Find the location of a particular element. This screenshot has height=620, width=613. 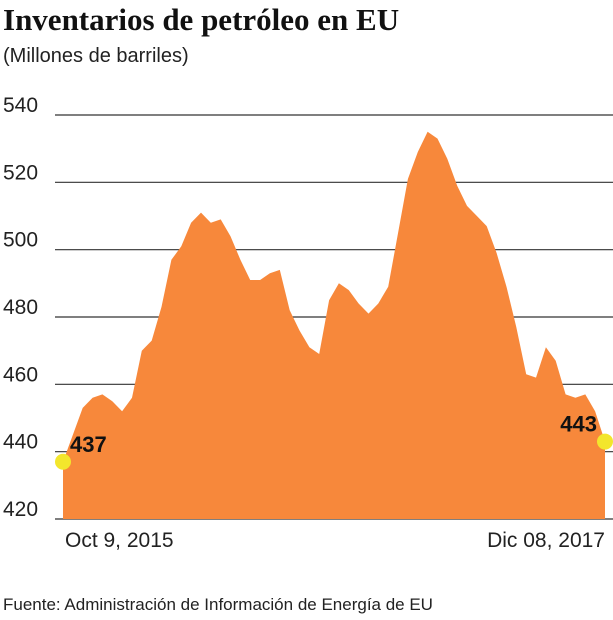

x-tick-label: Dic 08, 2017 is located at coordinates (546, 540).